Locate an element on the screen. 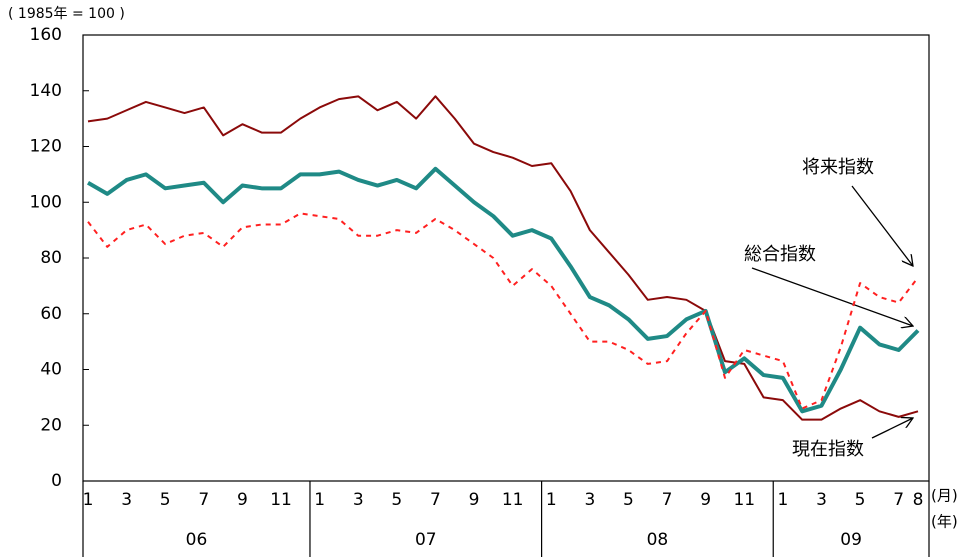  y-tick-label: 160 is located at coordinates (46, 35).